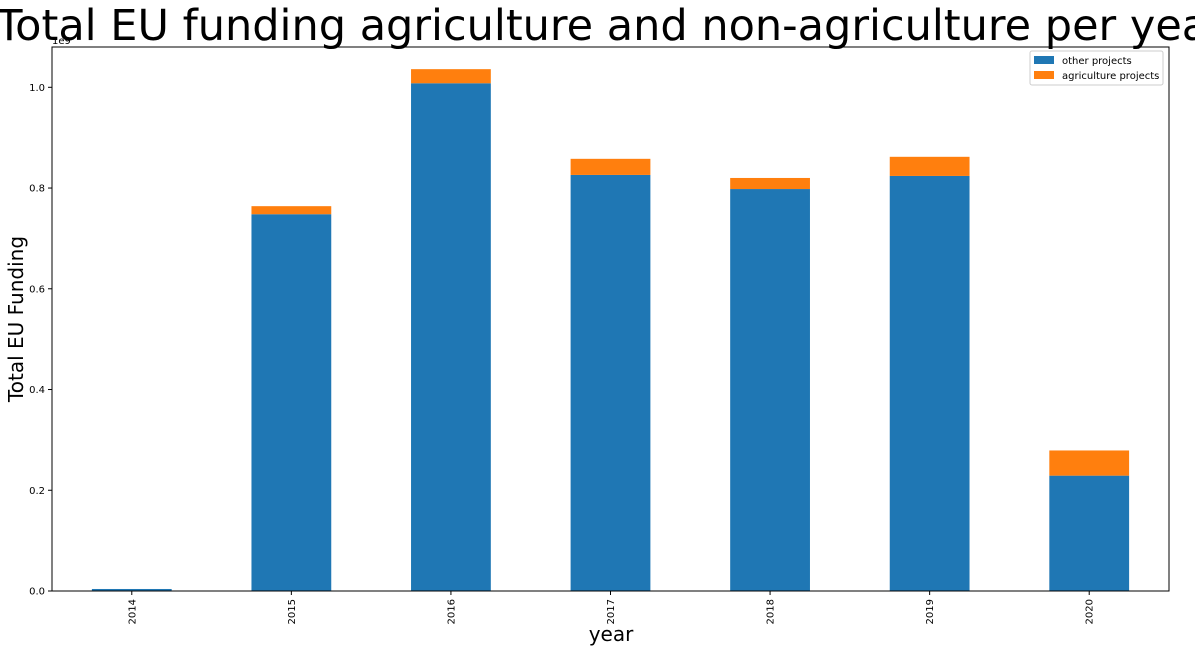  I want to click on bar-other-2017, so click(610, 382).